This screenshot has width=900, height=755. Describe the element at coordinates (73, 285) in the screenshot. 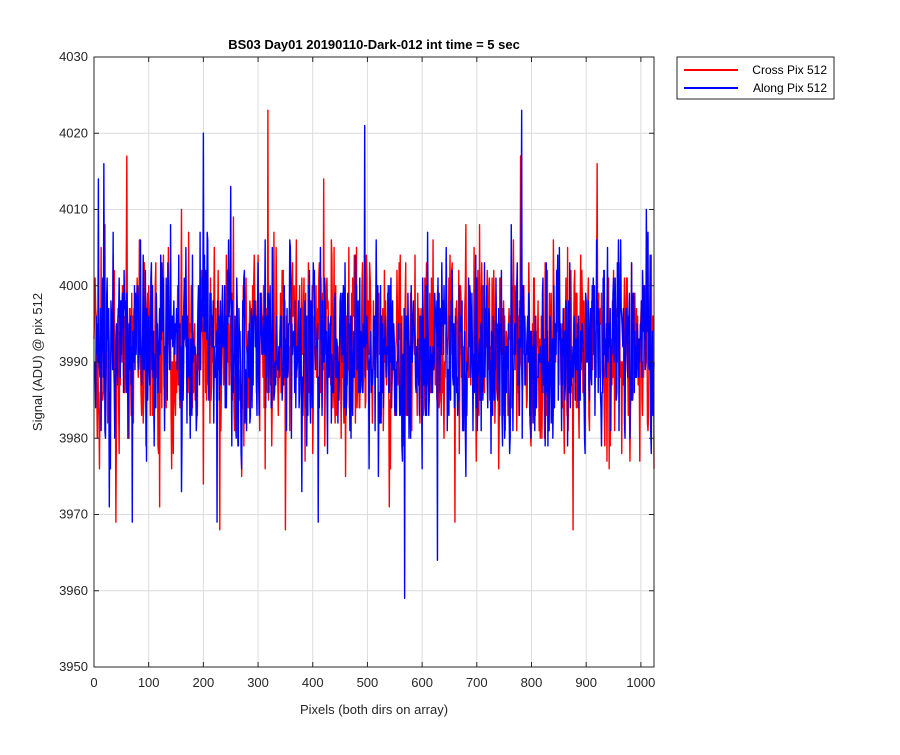

I see `y-tick-label: 4000` at that location.